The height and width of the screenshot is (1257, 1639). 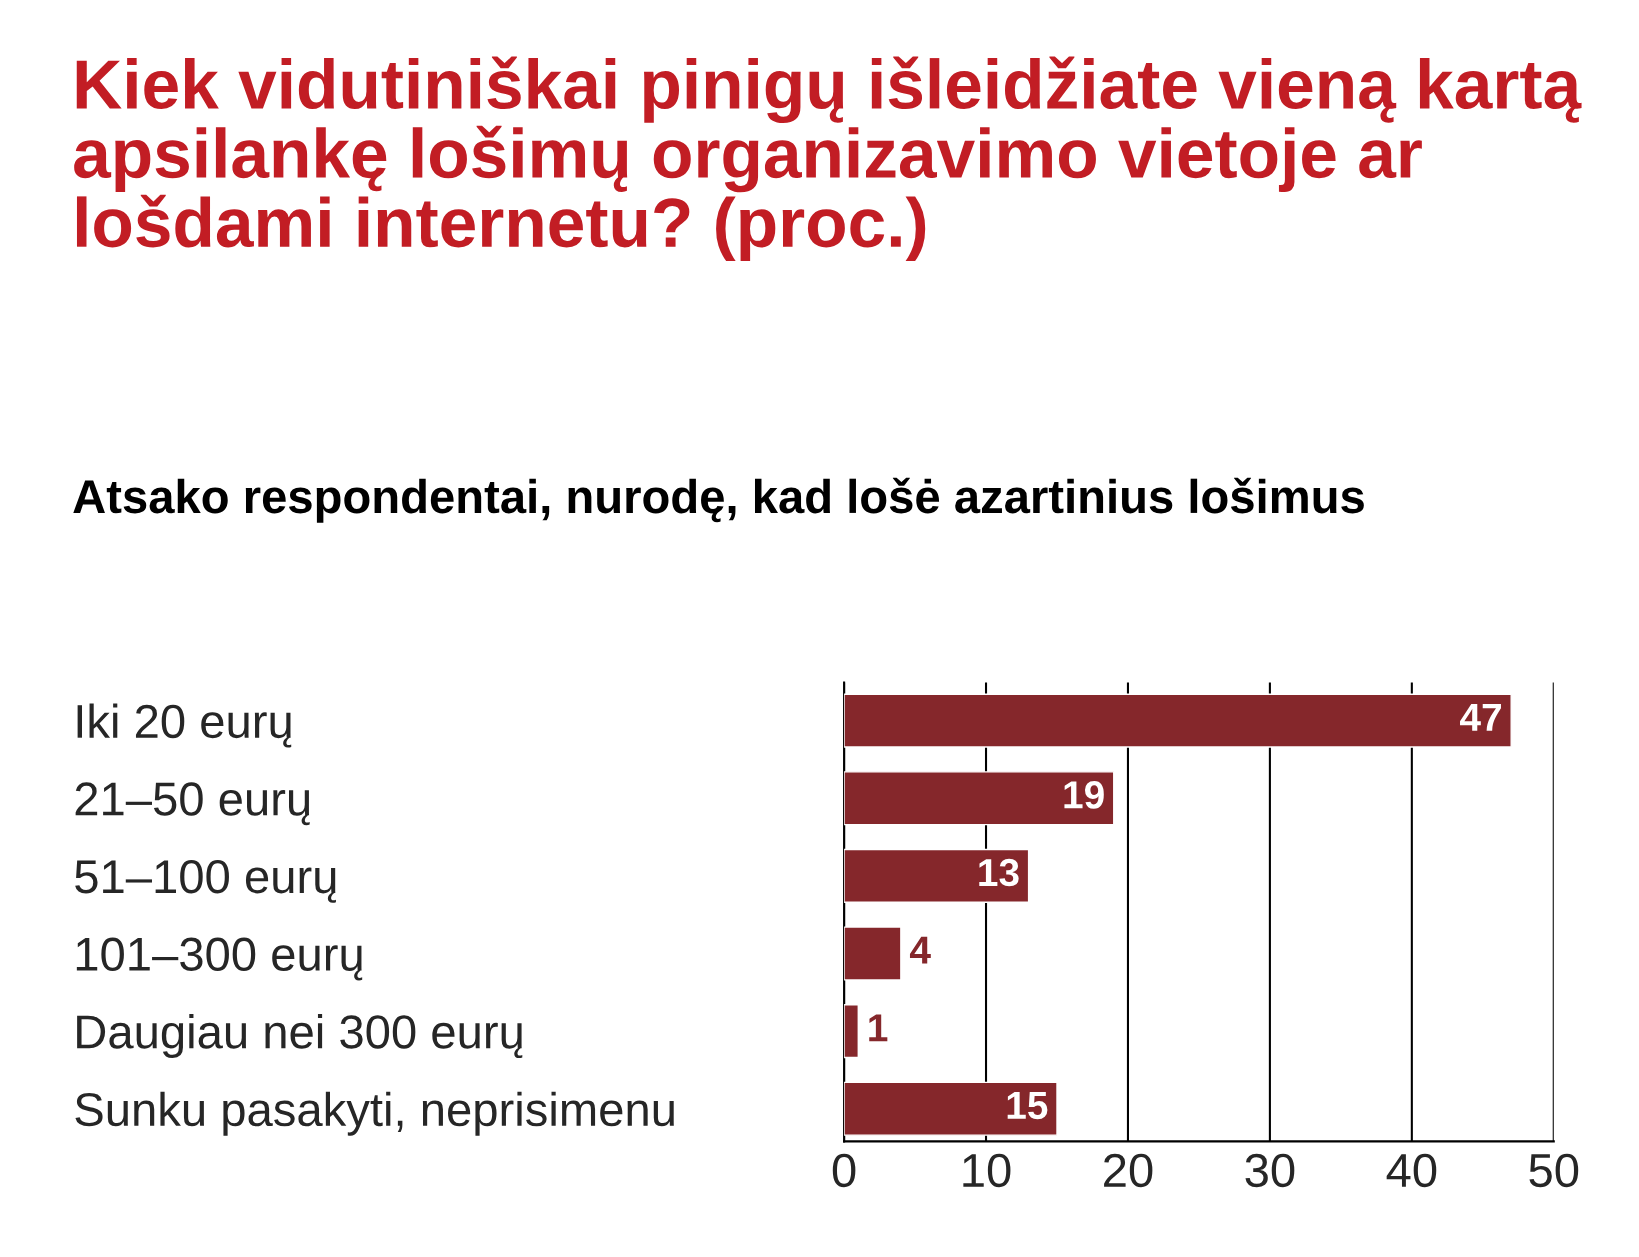 What do you see at coordinates (300, 1036) in the screenshot?
I see `y-tick-label: Daugiau nei 300 eurų` at bounding box center [300, 1036].